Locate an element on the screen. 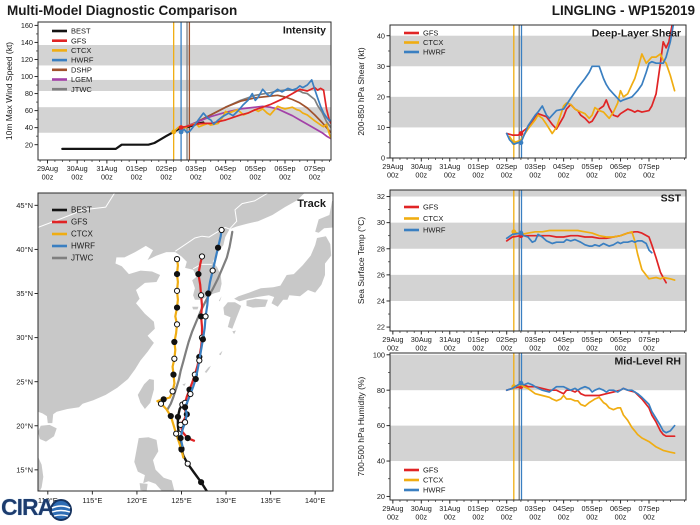  y-tick-label: 60 is located at coordinates (29, 110).